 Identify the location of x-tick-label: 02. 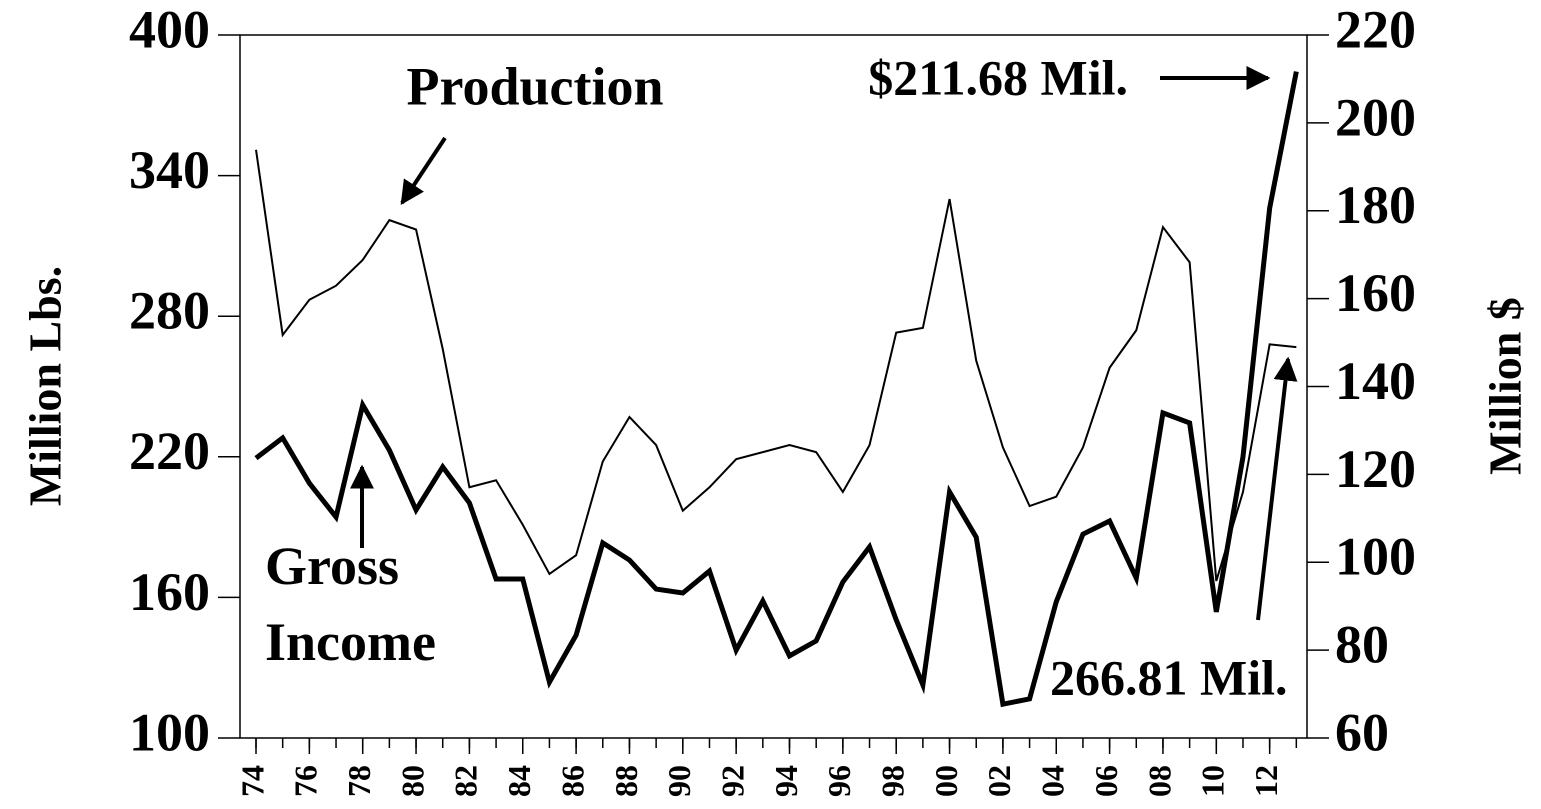
(999, 781).